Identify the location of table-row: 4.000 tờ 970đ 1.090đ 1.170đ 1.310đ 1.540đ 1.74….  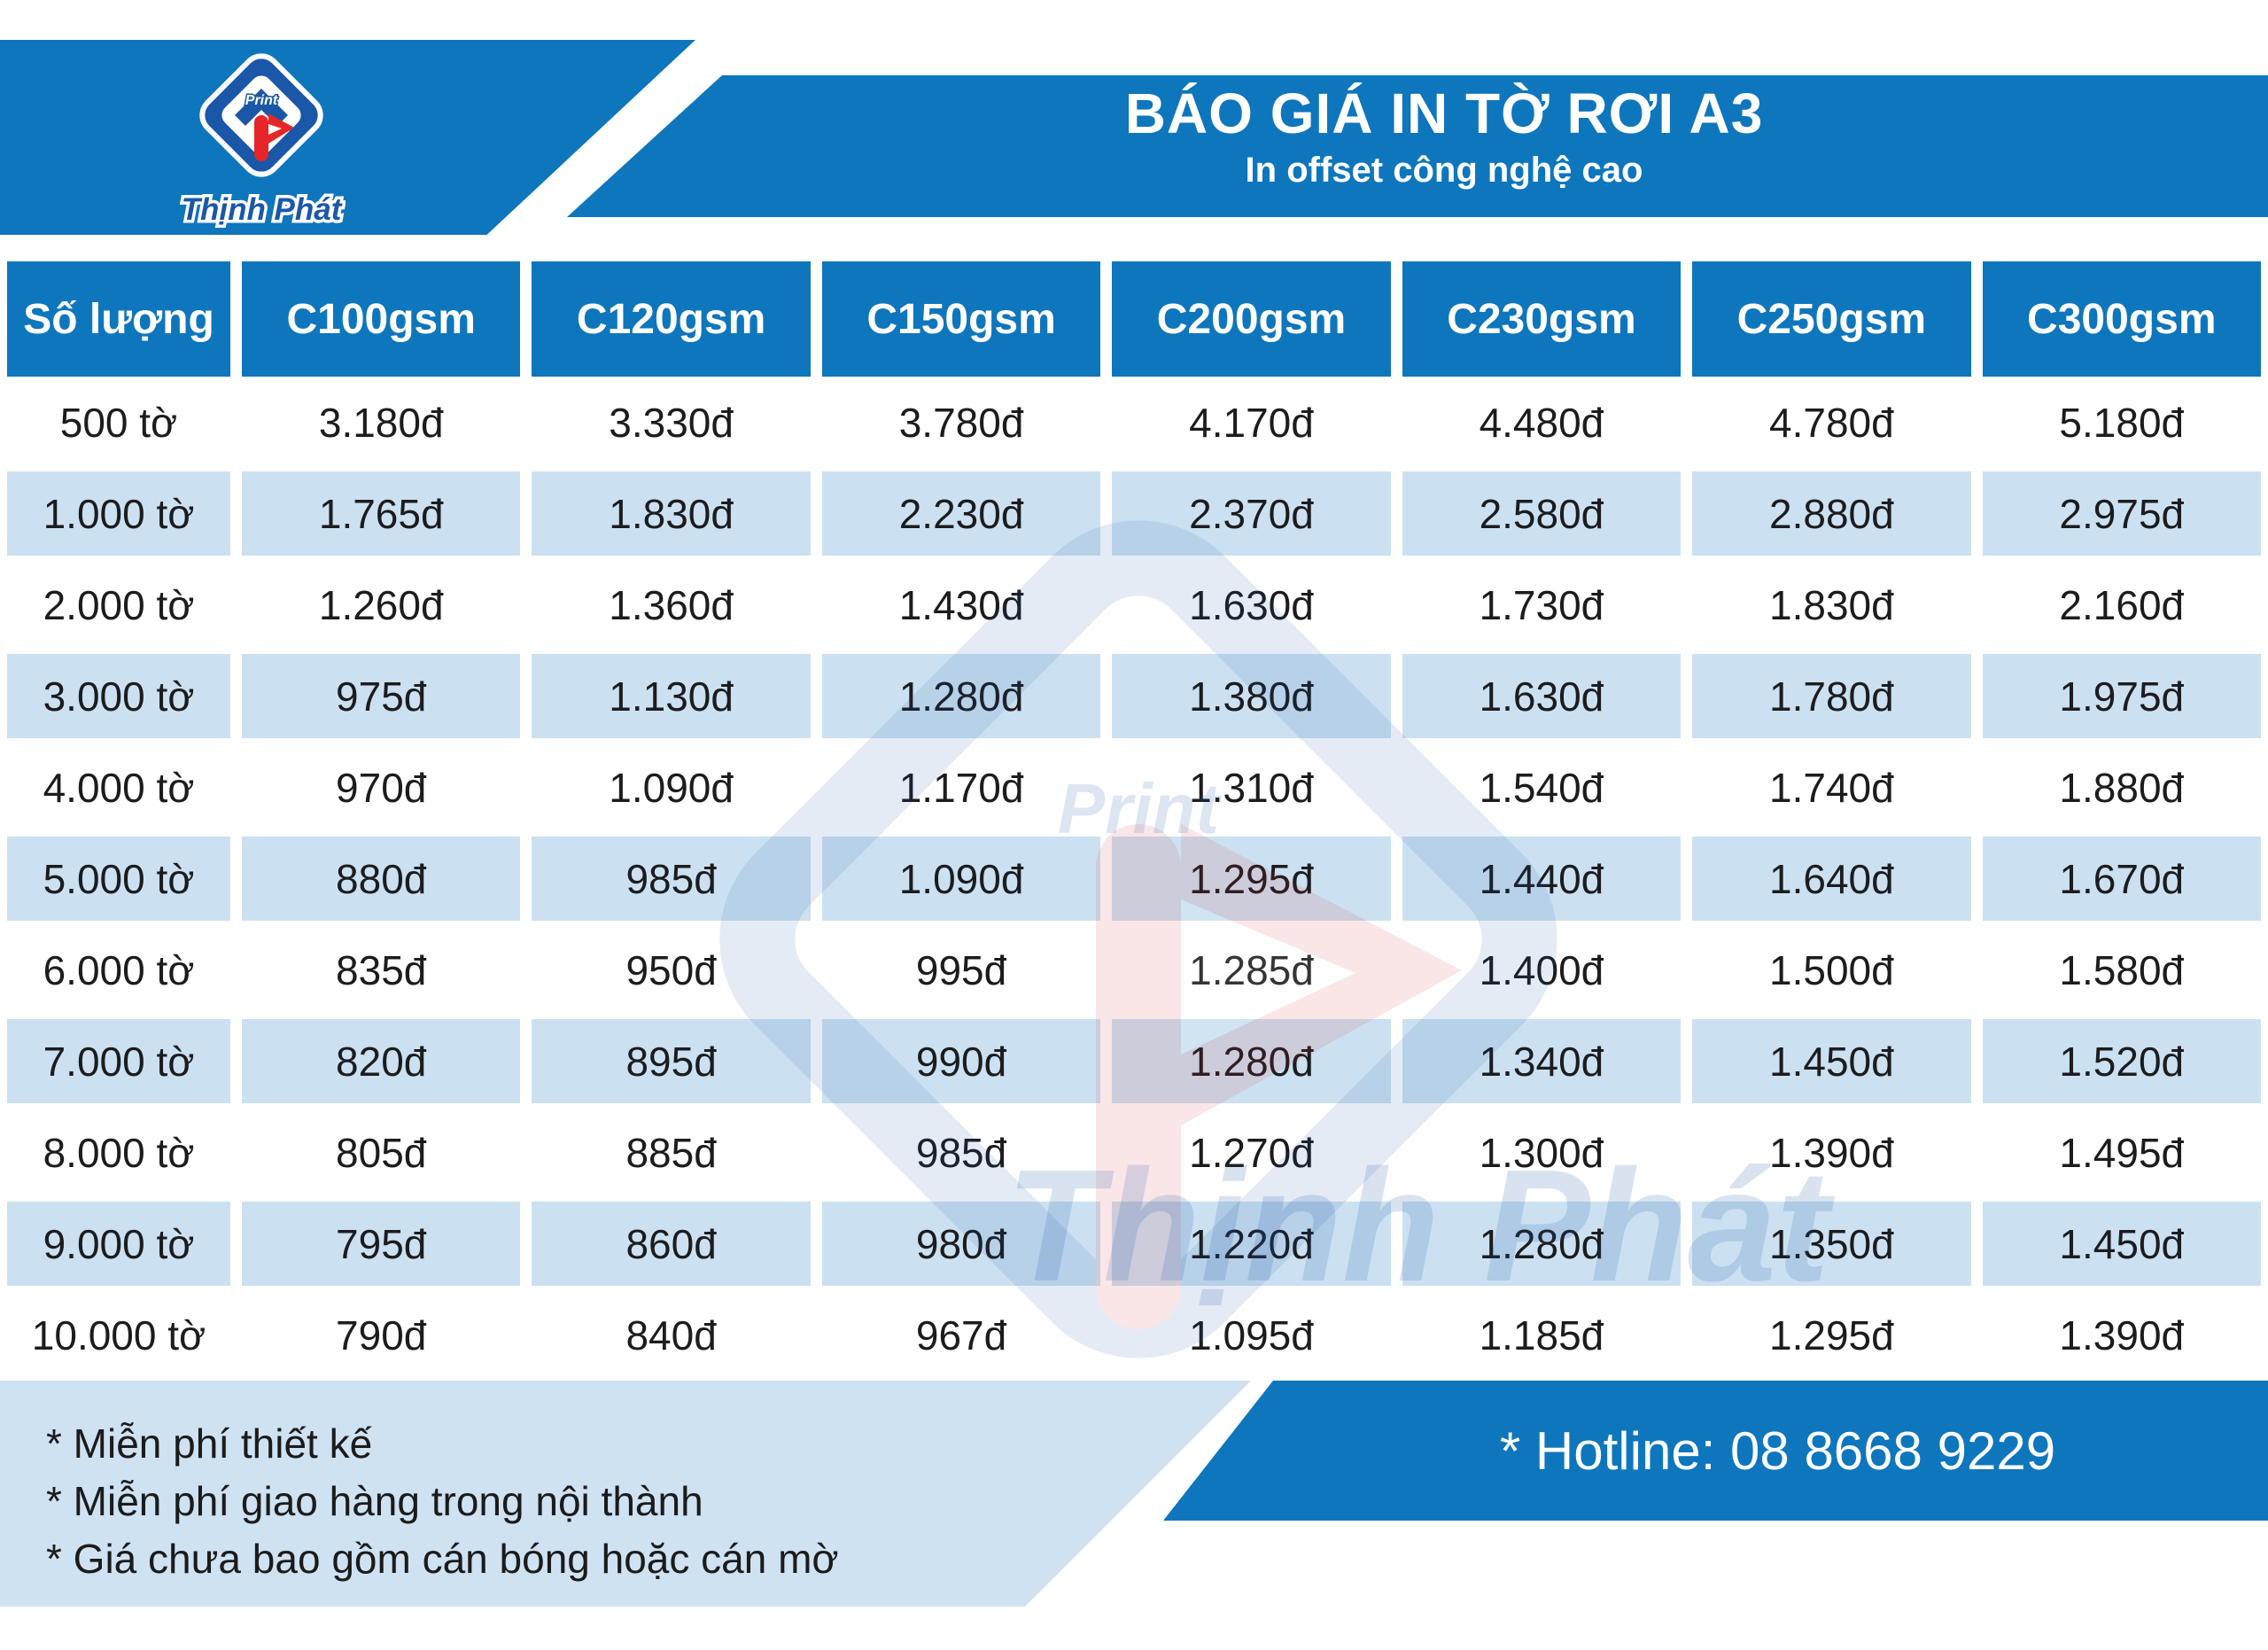
(1134, 787).